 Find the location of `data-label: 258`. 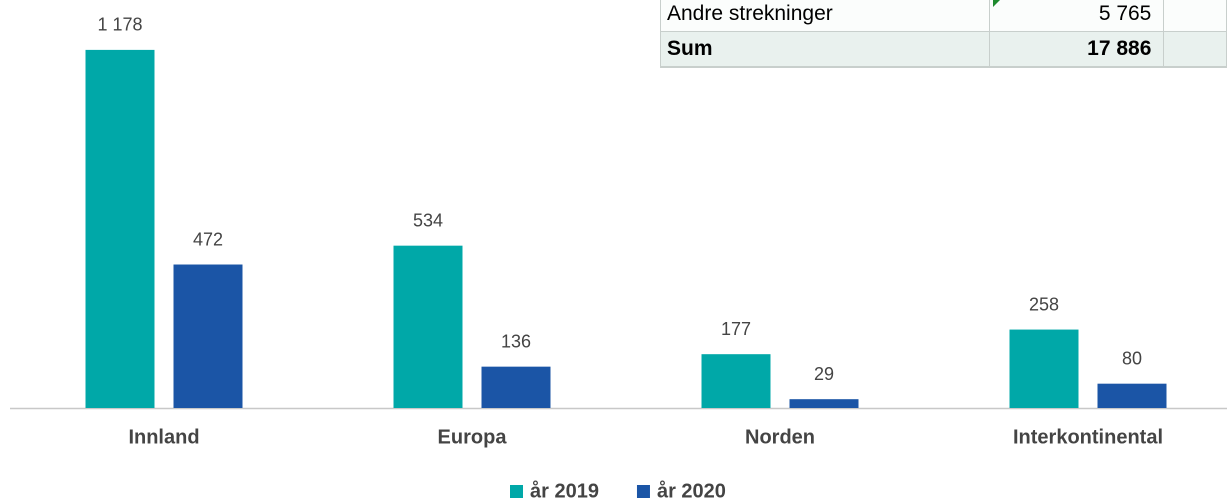

data-label: 258 is located at coordinates (1044, 304).